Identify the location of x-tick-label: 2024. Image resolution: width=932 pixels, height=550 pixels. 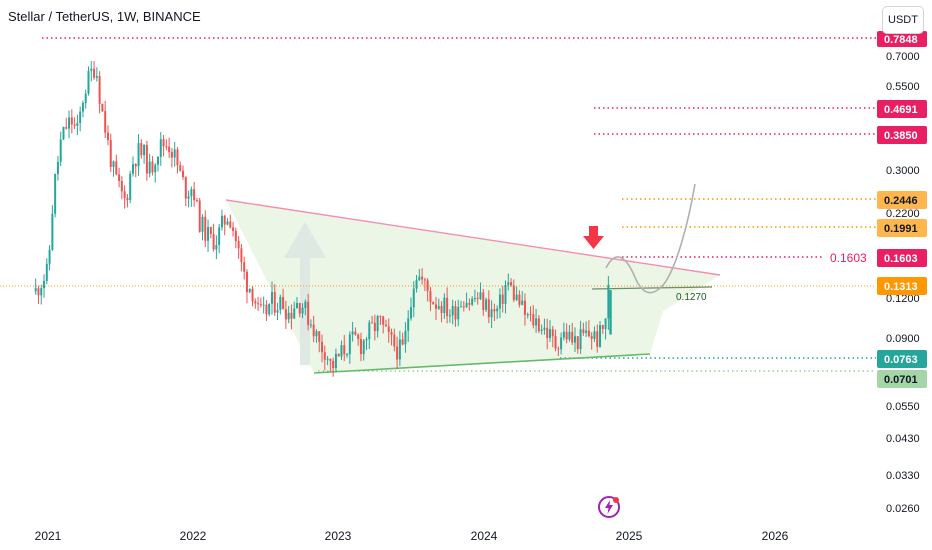
(484, 536).